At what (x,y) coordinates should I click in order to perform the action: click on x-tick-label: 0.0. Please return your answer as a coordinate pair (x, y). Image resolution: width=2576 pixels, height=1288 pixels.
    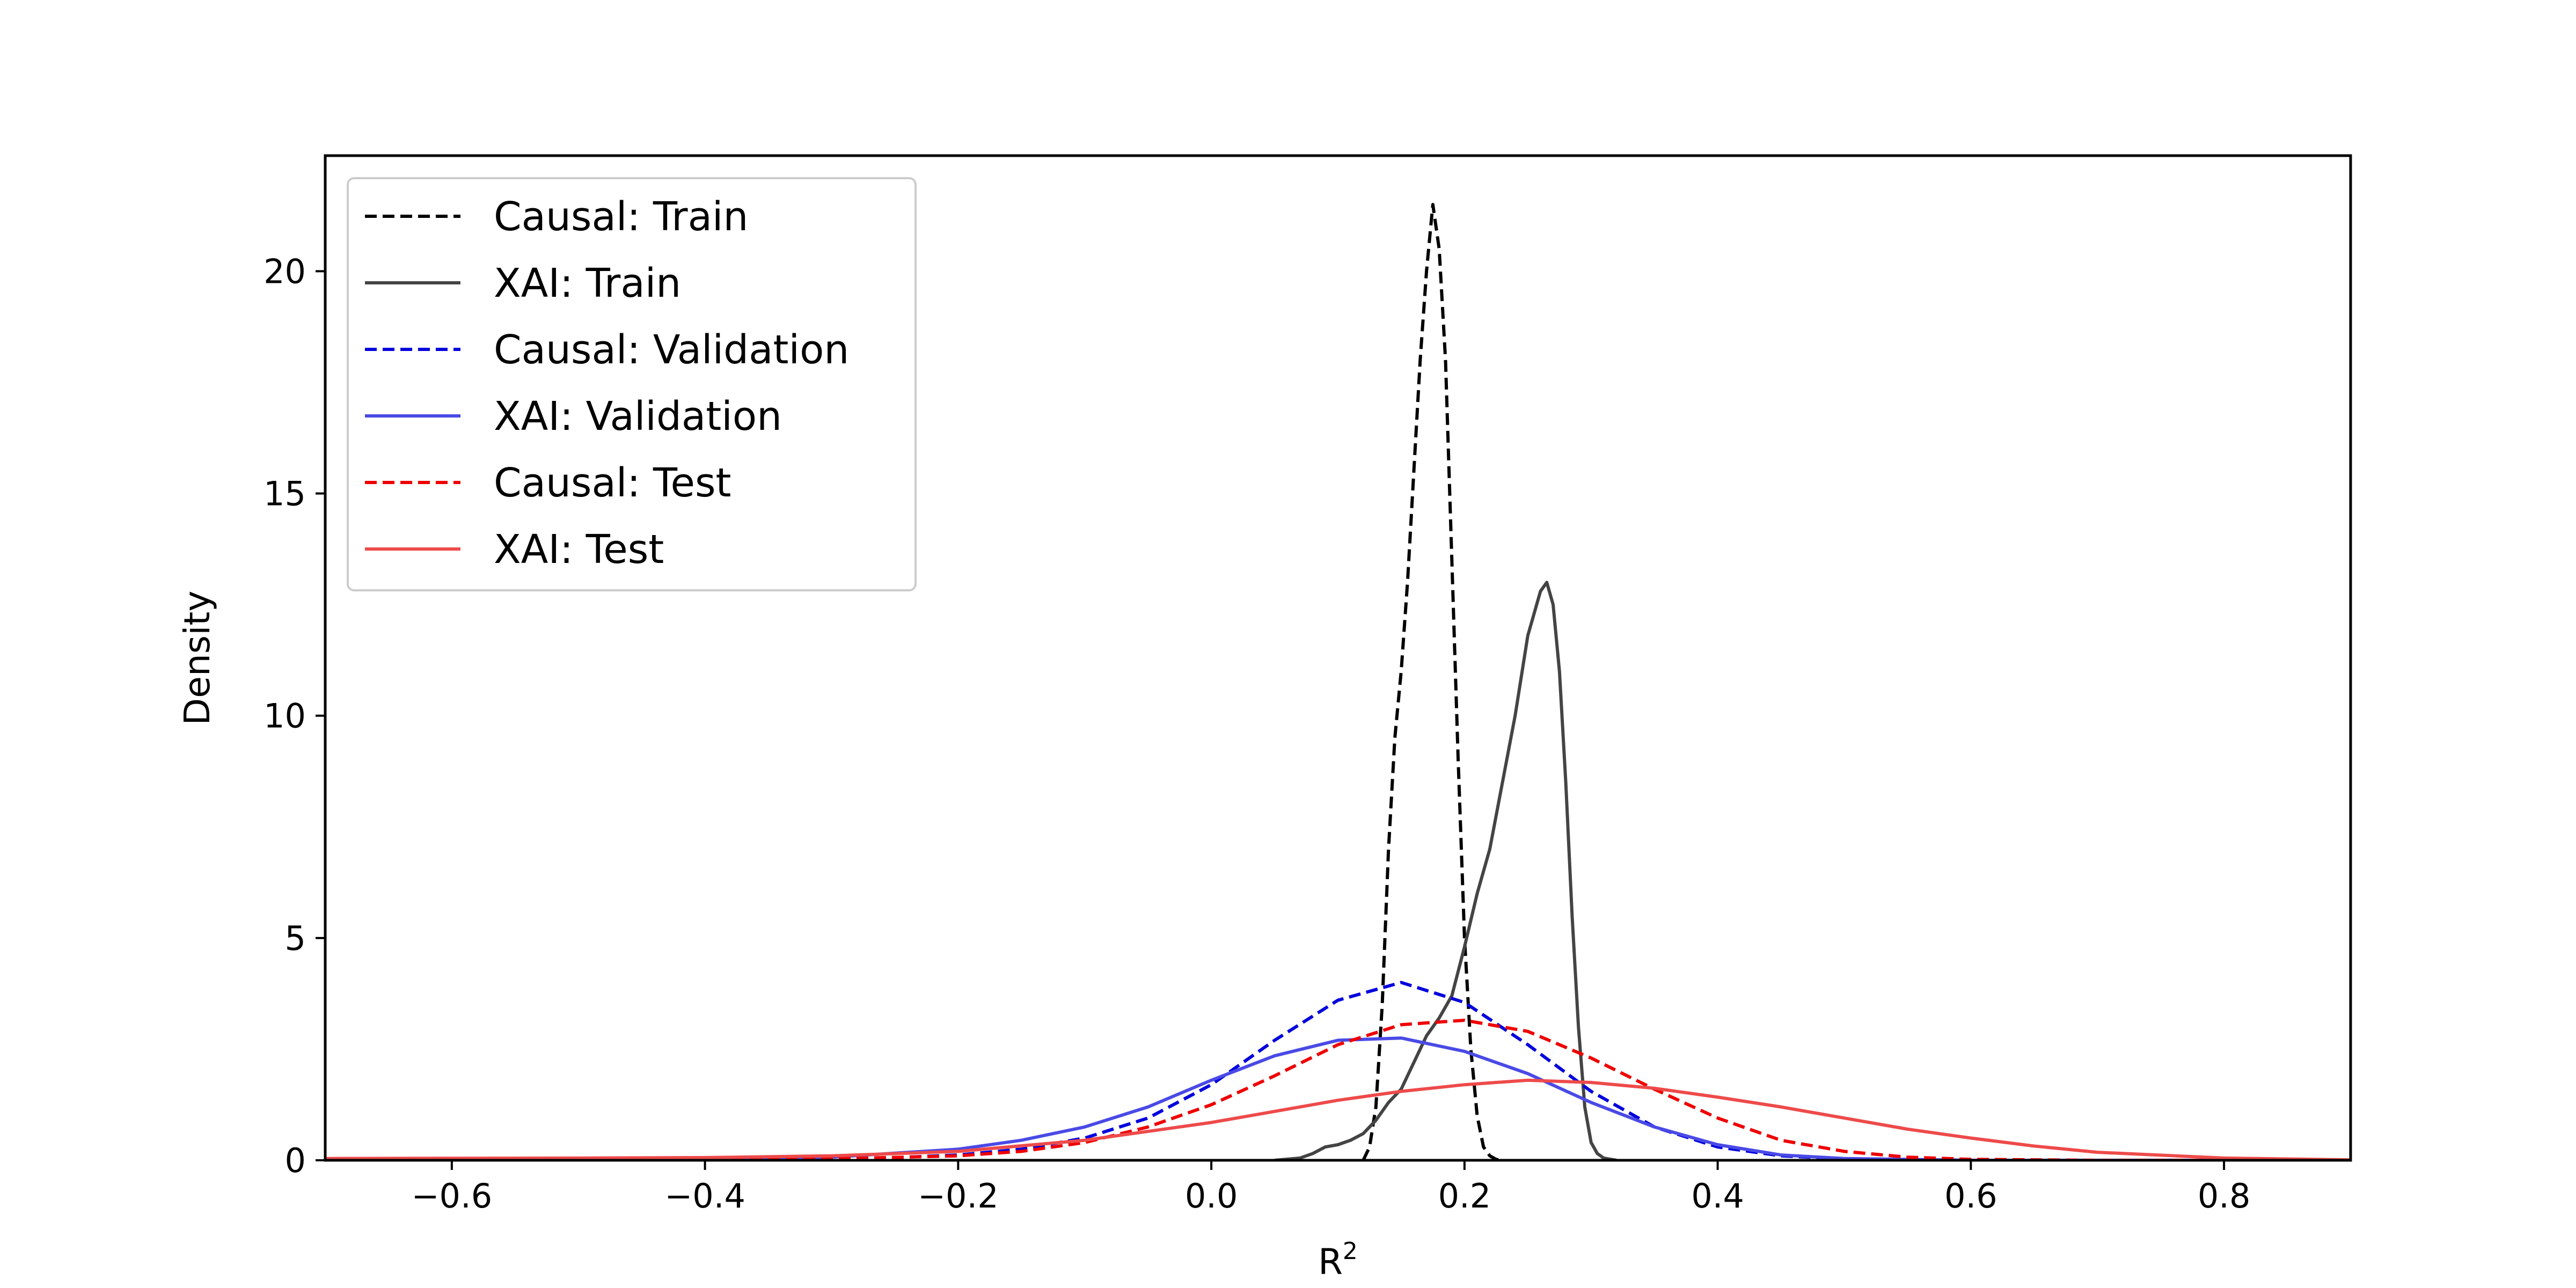
    Looking at the image, I should click on (1211, 1196).